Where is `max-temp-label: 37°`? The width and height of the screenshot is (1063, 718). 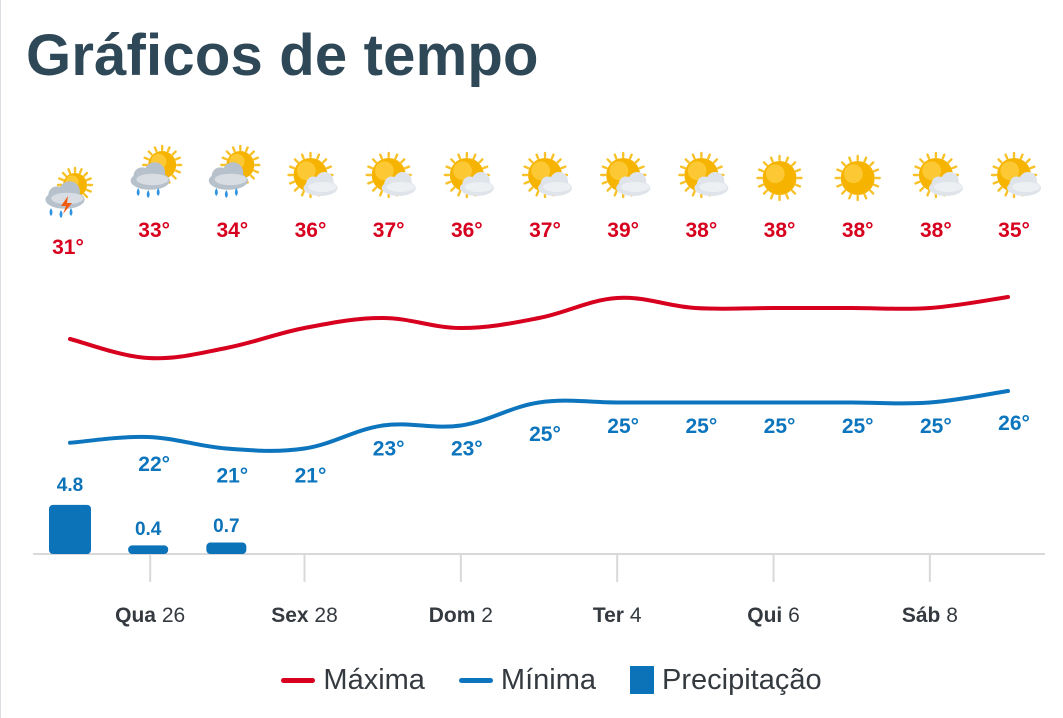 max-temp-label: 37° is located at coordinates (545, 230).